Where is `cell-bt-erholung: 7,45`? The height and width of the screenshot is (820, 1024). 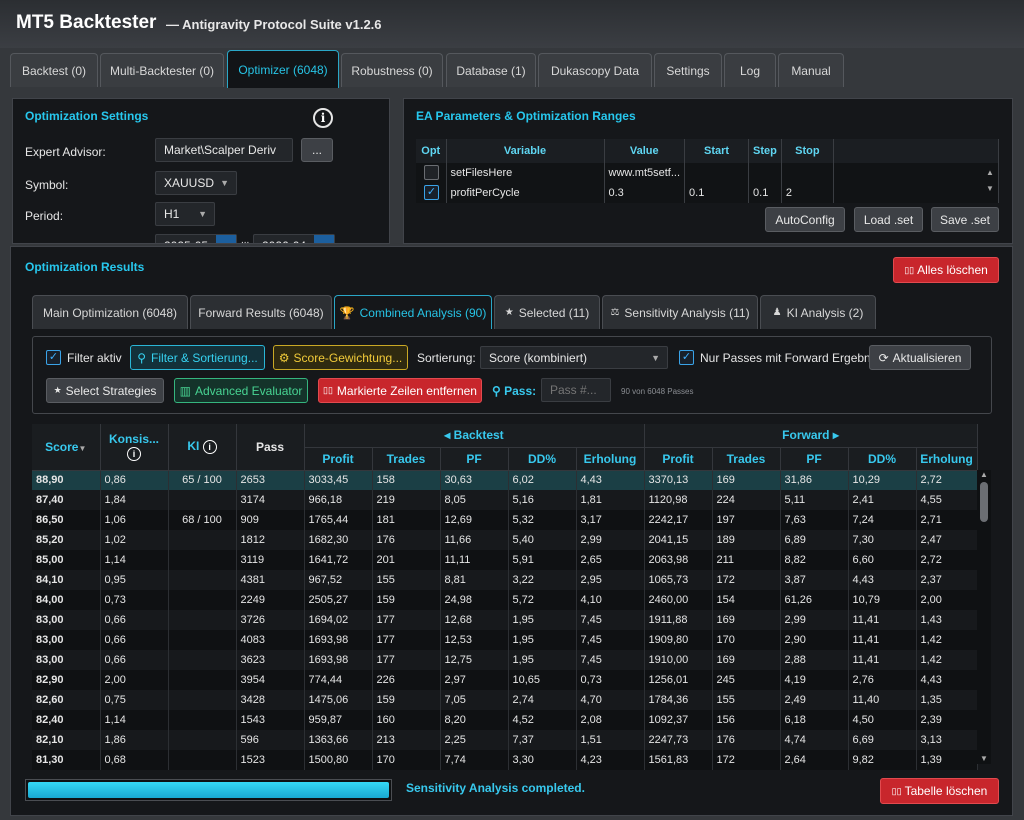
cell-bt-erholung: 7,45 is located at coordinates (610, 660).